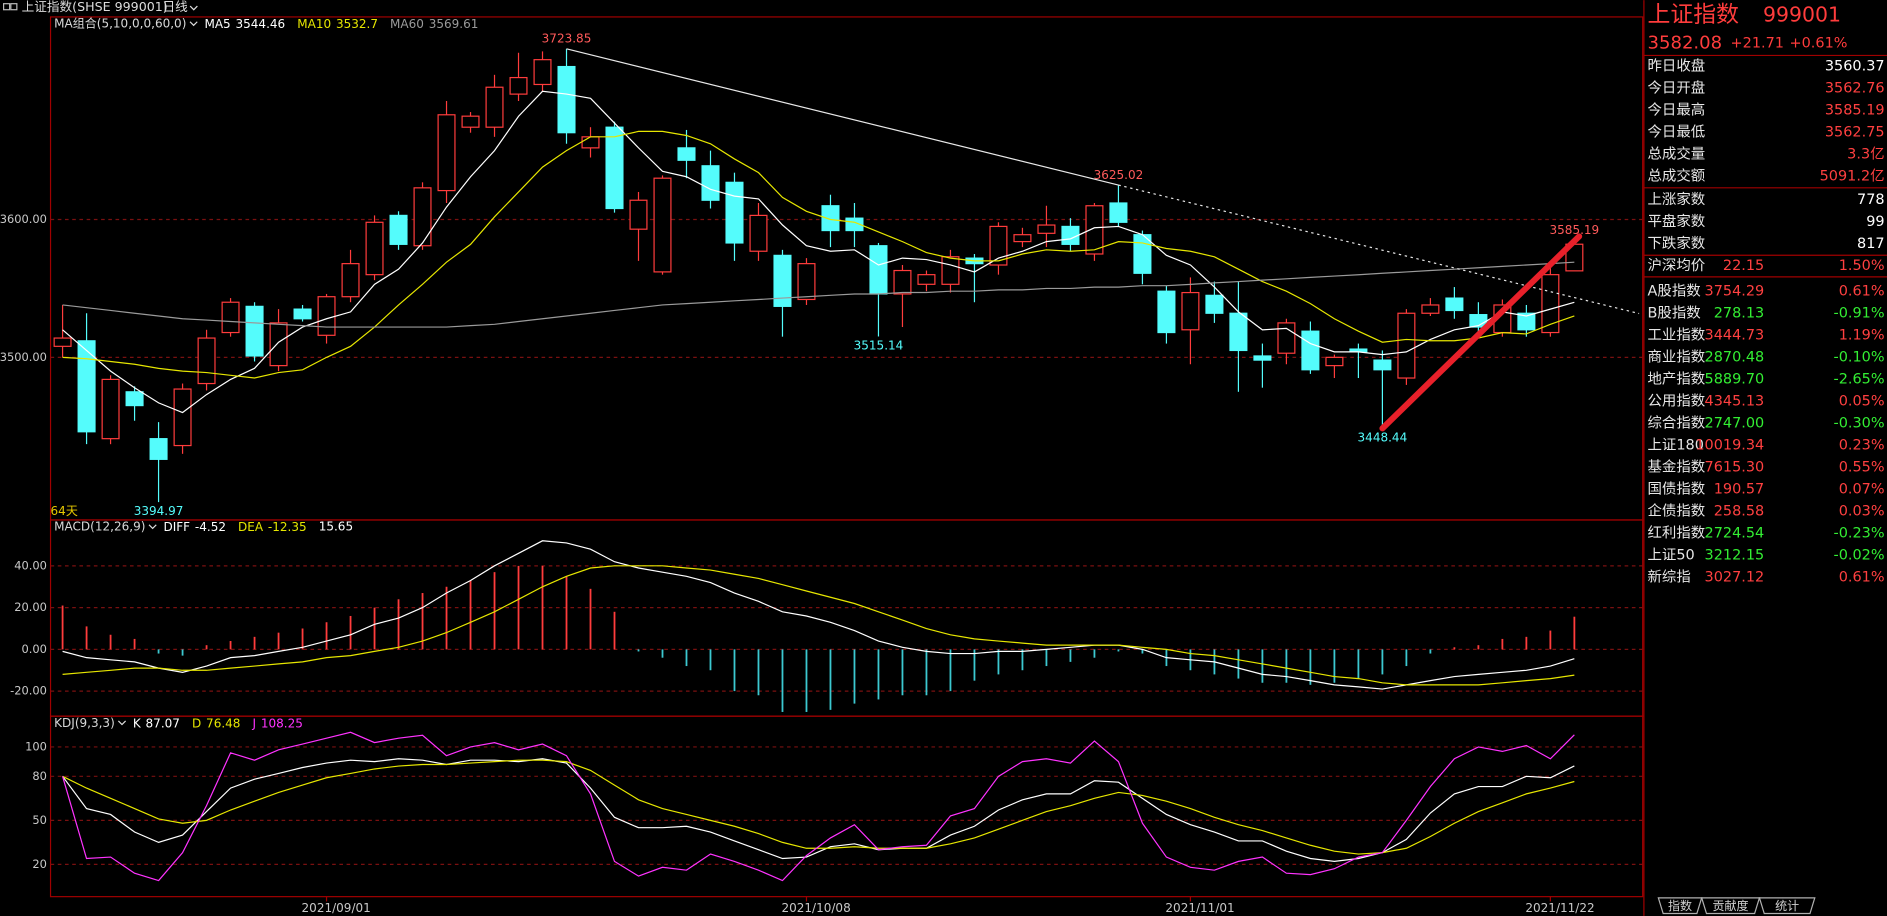 The height and width of the screenshot is (916, 1887). I want to click on row-value: 3027.12, so click(1735, 578).